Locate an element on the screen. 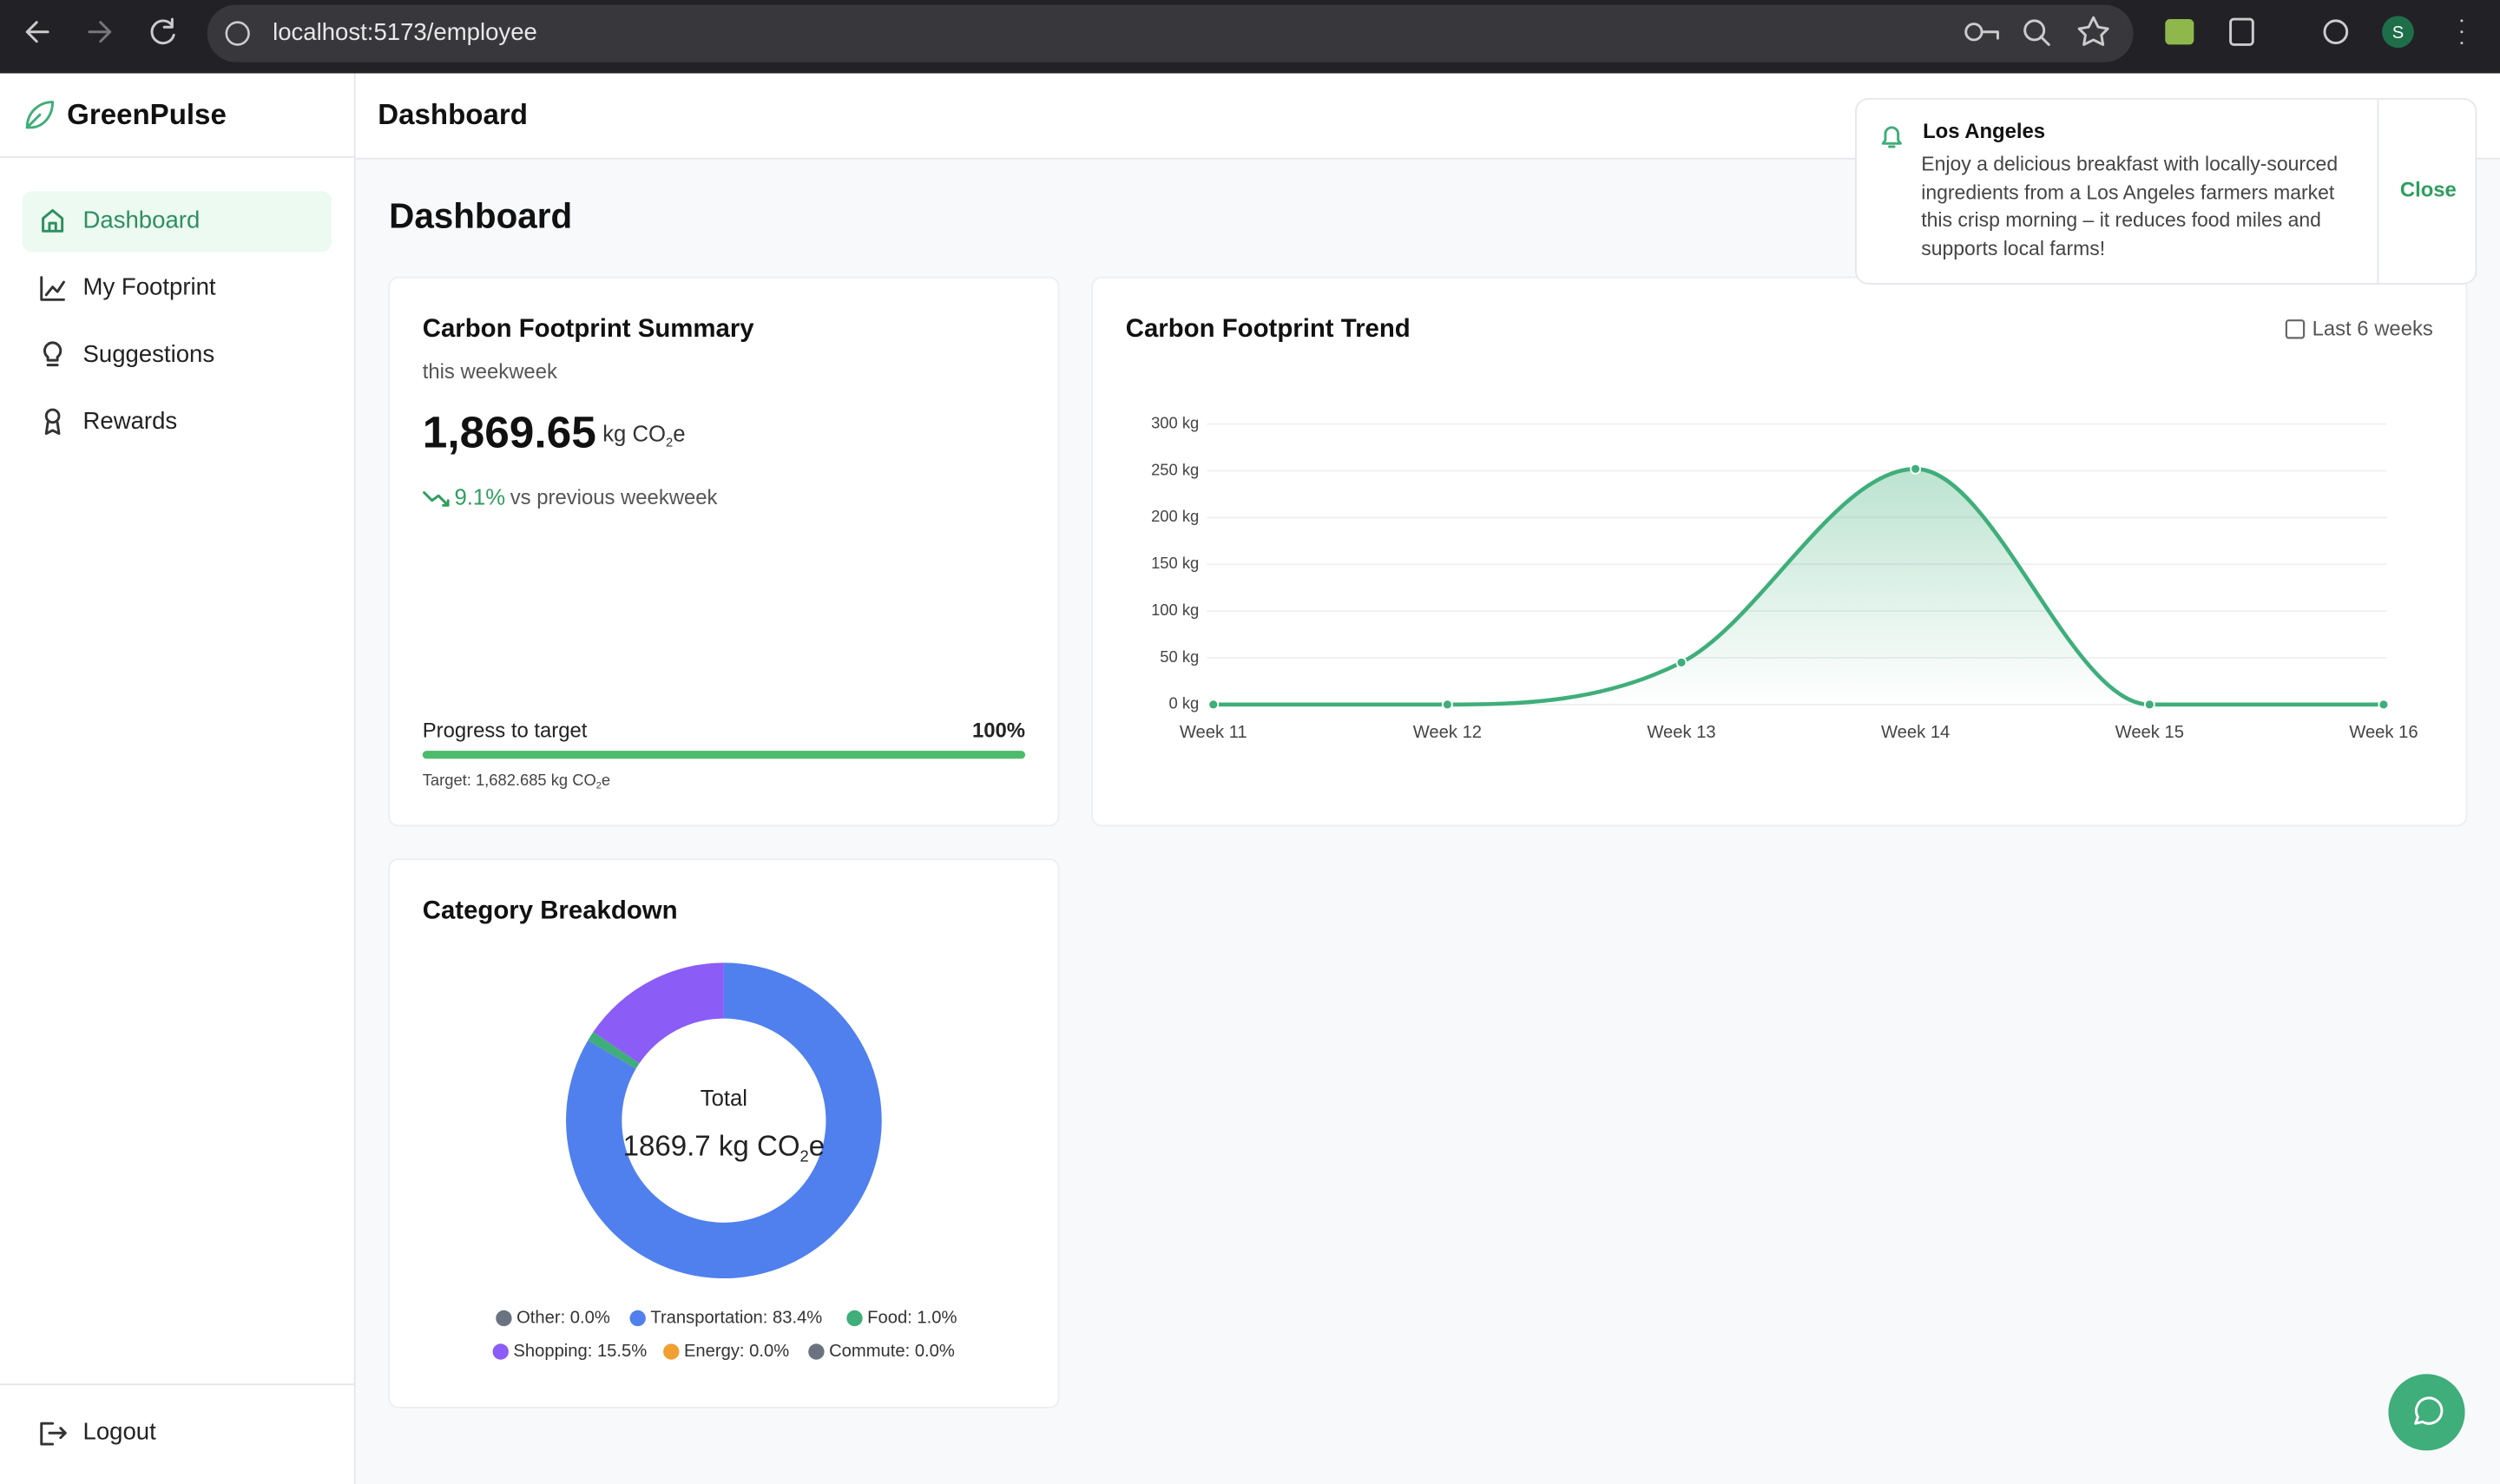 Image resolution: width=2500 pixels, height=1484 pixels. nav-buttons is located at coordinates (100, 31).